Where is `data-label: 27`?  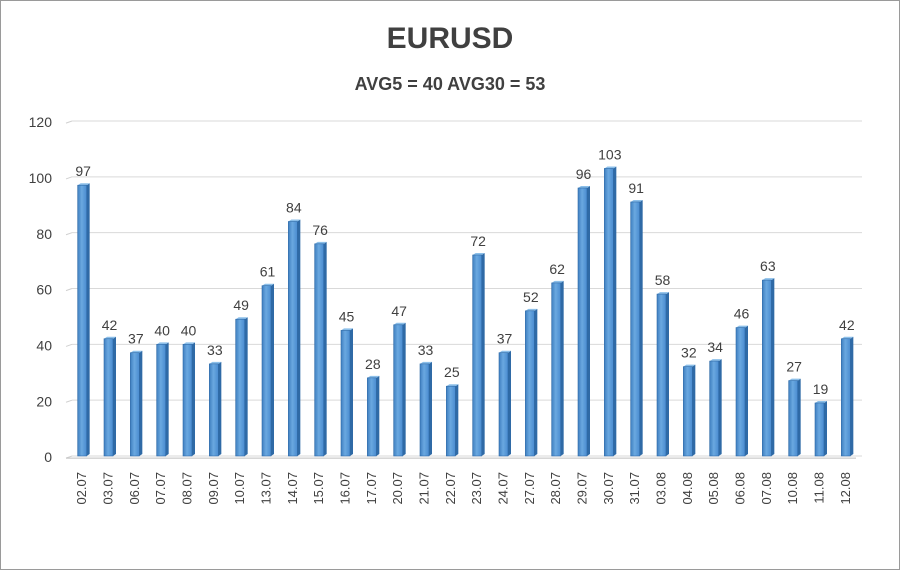 data-label: 27 is located at coordinates (794, 367).